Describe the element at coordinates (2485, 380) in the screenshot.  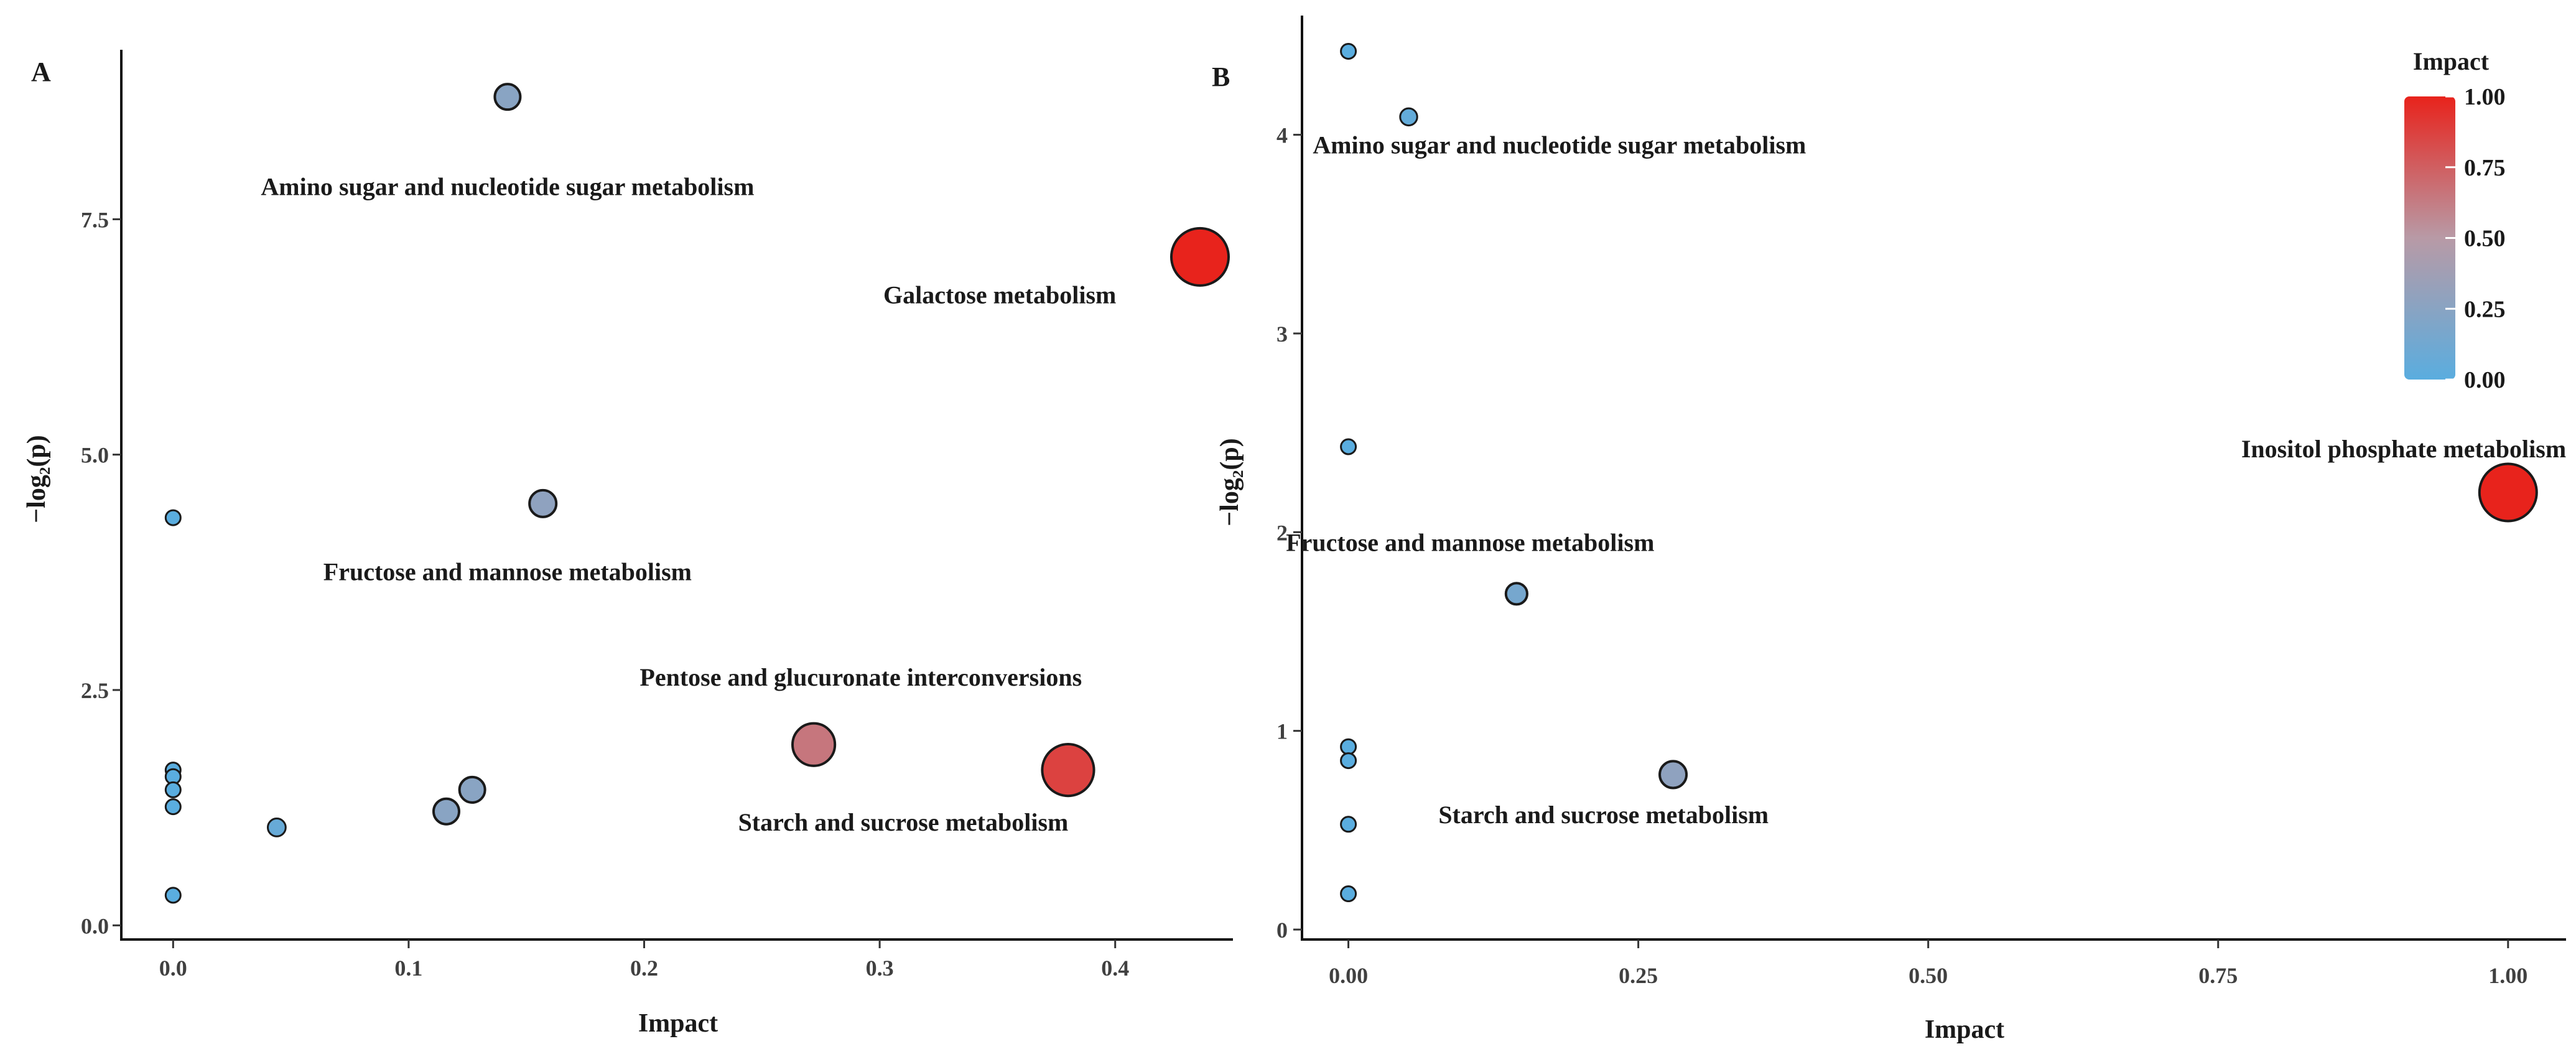
I see `legend-tick-label: 0.00` at that location.